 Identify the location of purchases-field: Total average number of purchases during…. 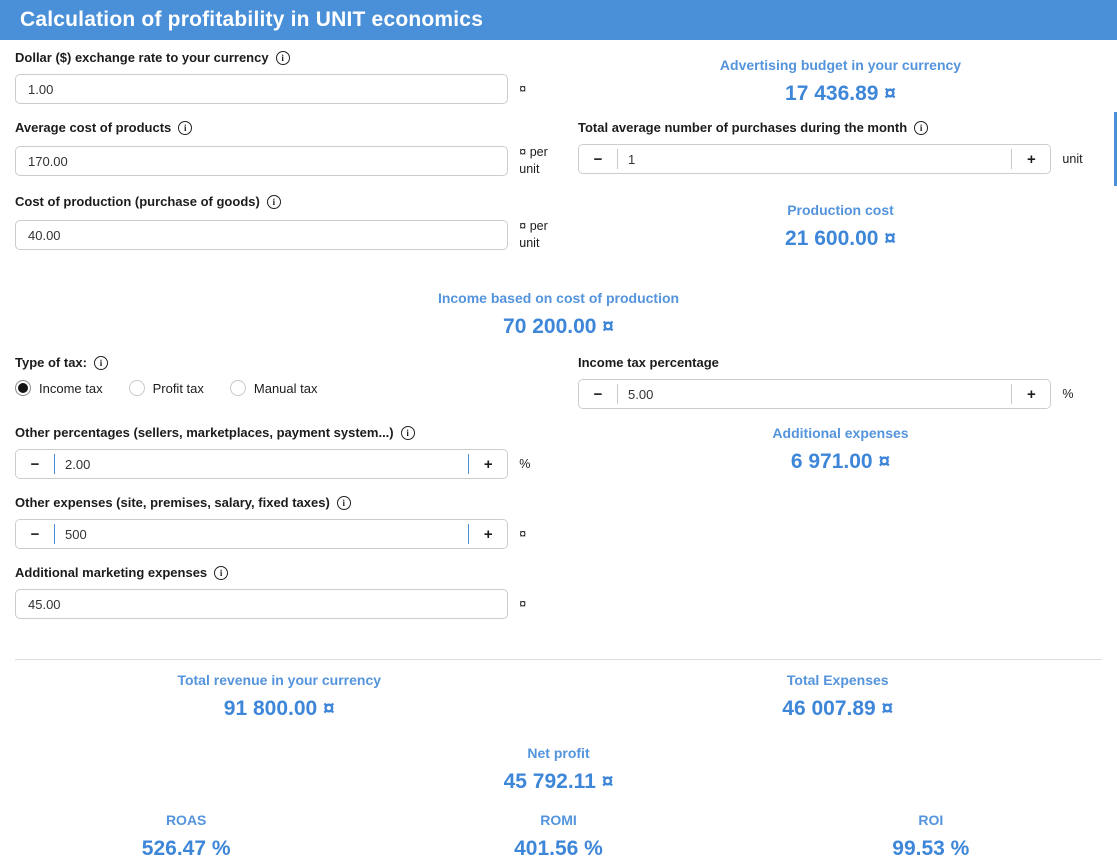
(840, 147).